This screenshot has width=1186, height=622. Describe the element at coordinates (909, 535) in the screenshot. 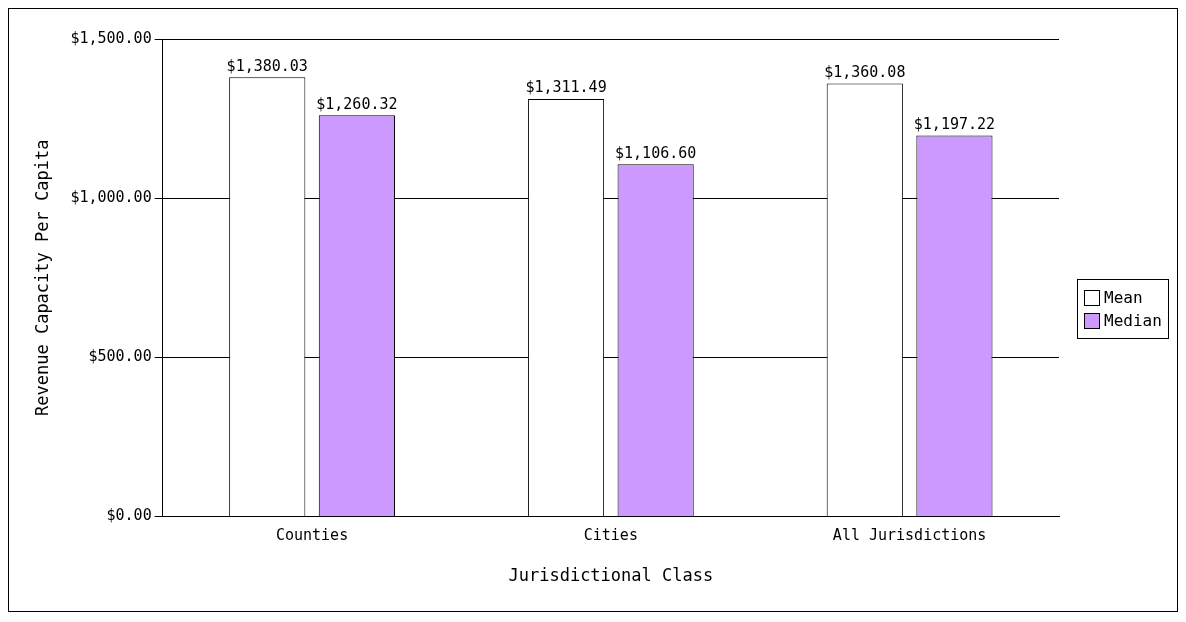

I see `x-tick-label: All Jurisdictions` at that location.